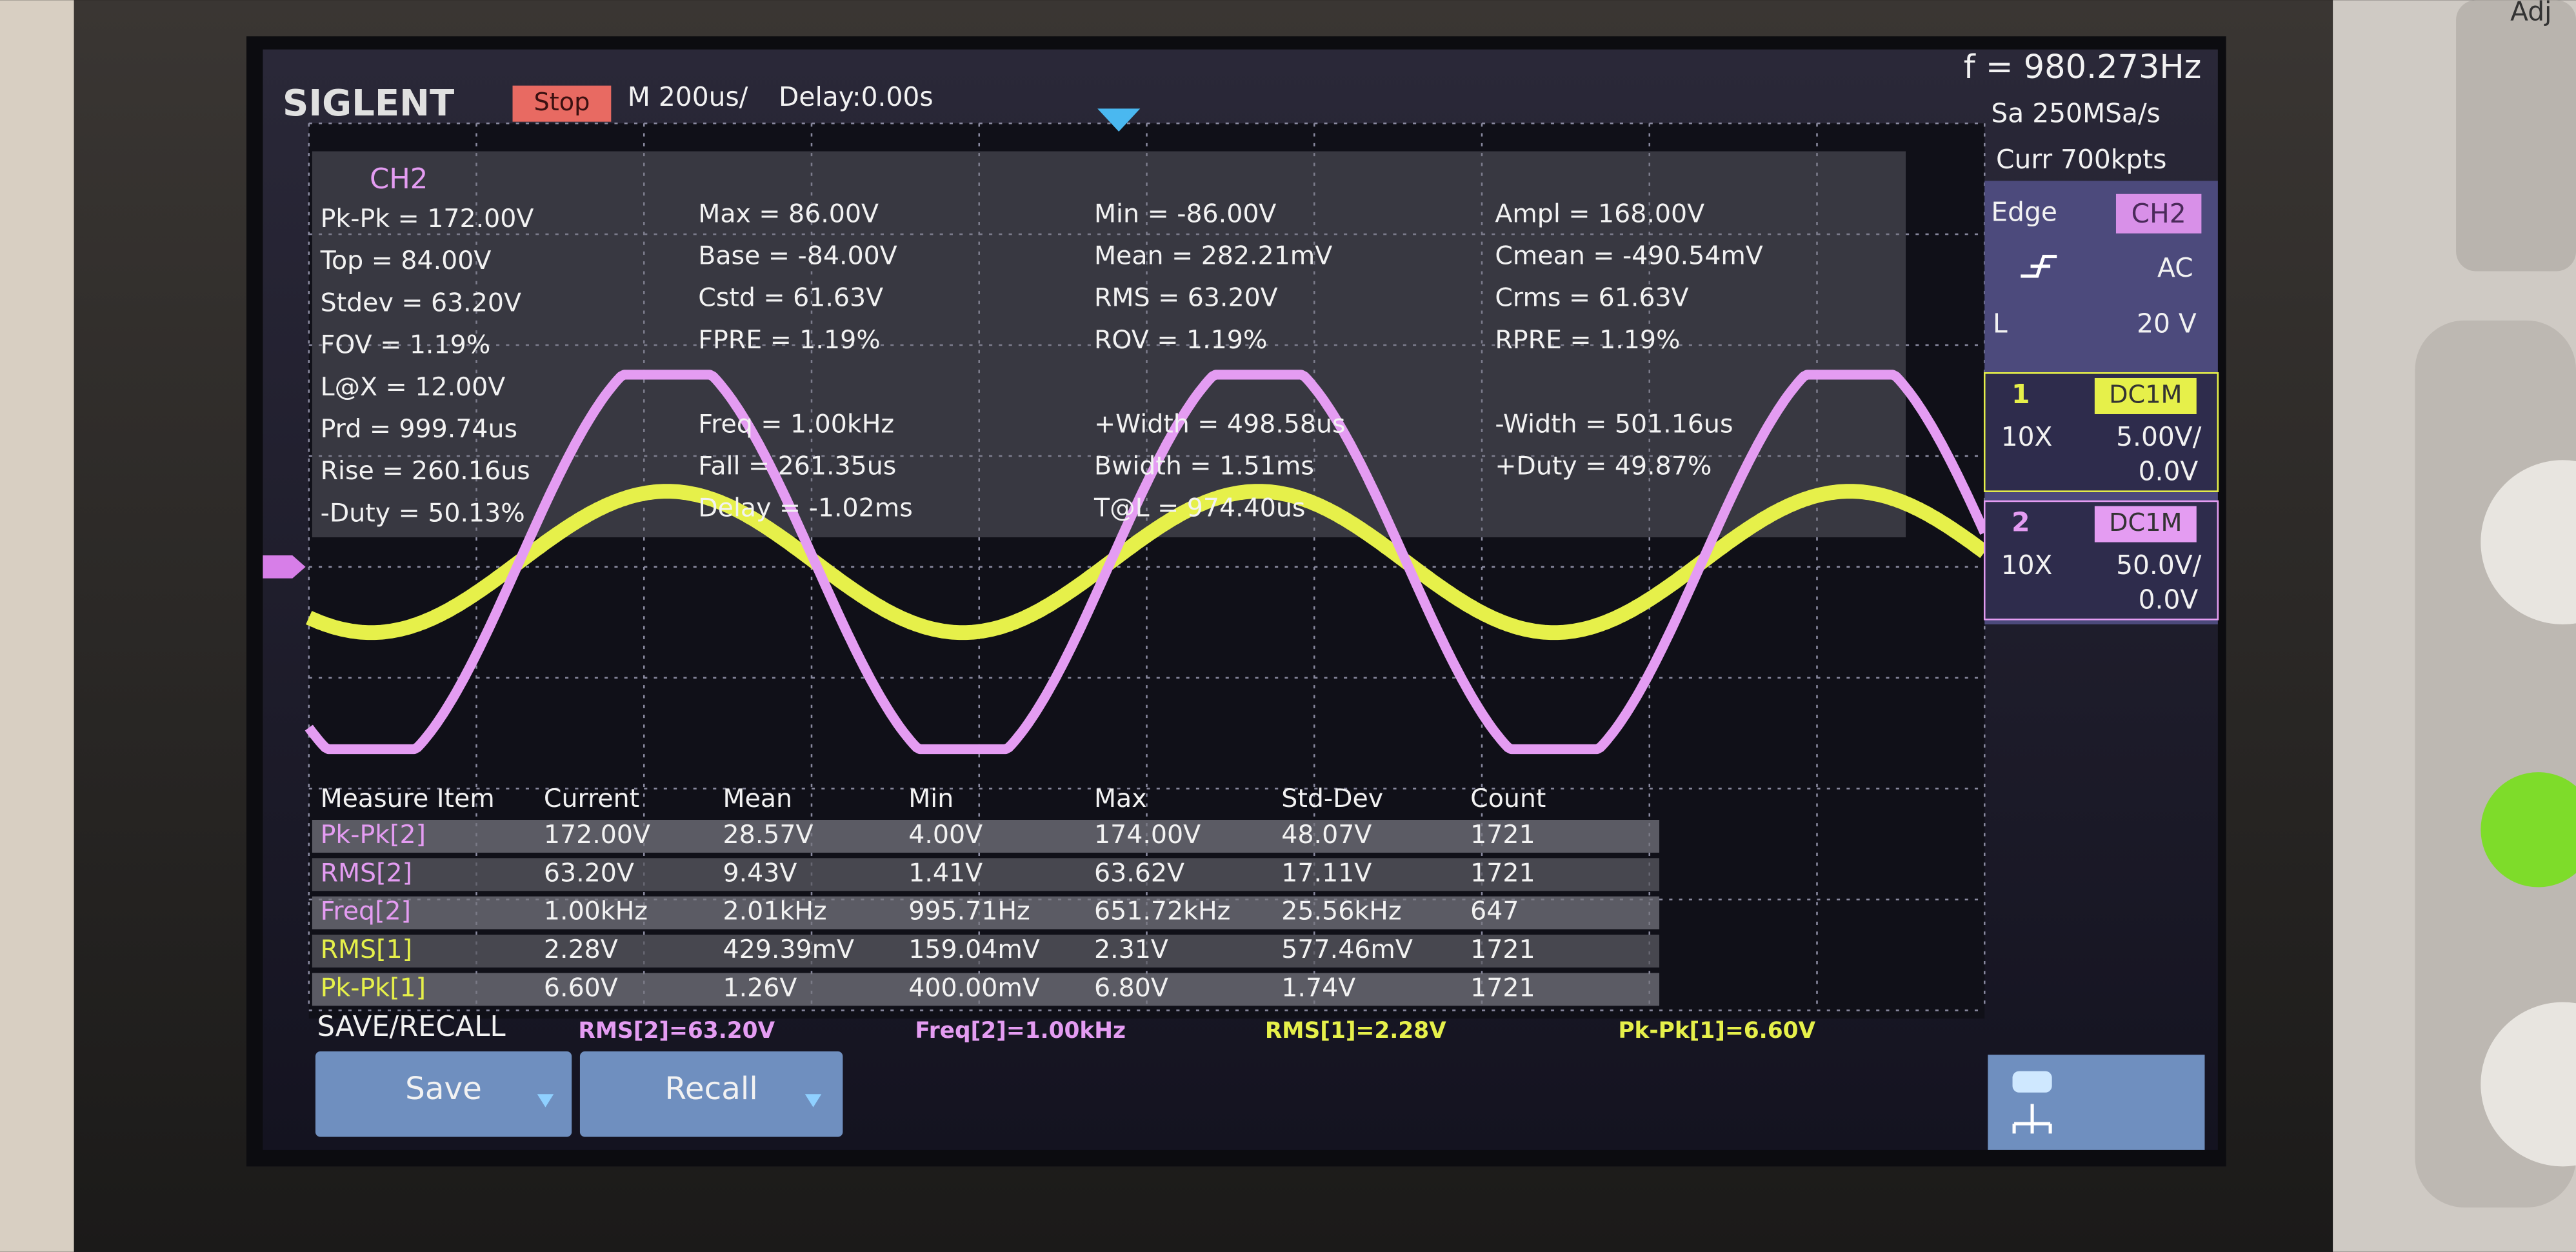  Describe the element at coordinates (1614, 424) in the screenshot. I see `measurement-value: -Width = 501.16us` at that location.